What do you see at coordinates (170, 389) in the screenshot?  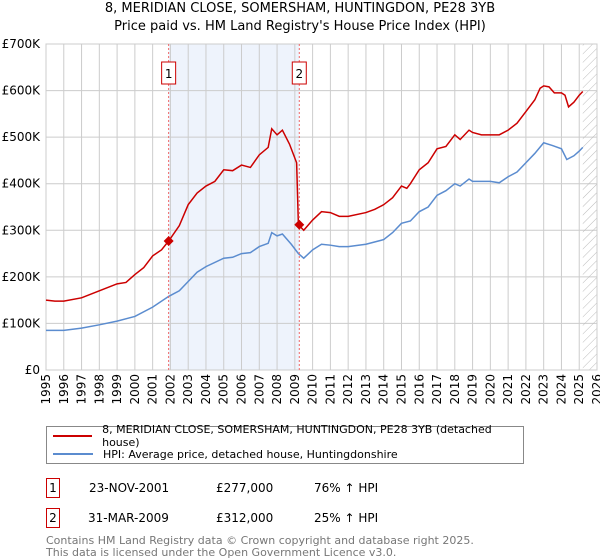 I see `x-tick-label: 2002` at bounding box center [170, 389].